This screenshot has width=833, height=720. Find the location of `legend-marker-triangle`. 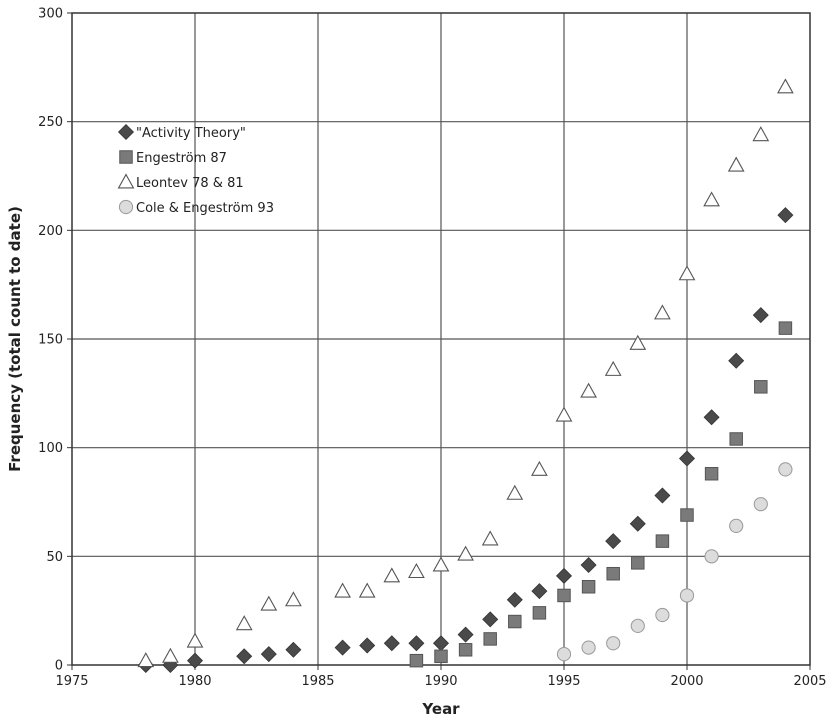

legend-marker-triangle is located at coordinates (126, 181).